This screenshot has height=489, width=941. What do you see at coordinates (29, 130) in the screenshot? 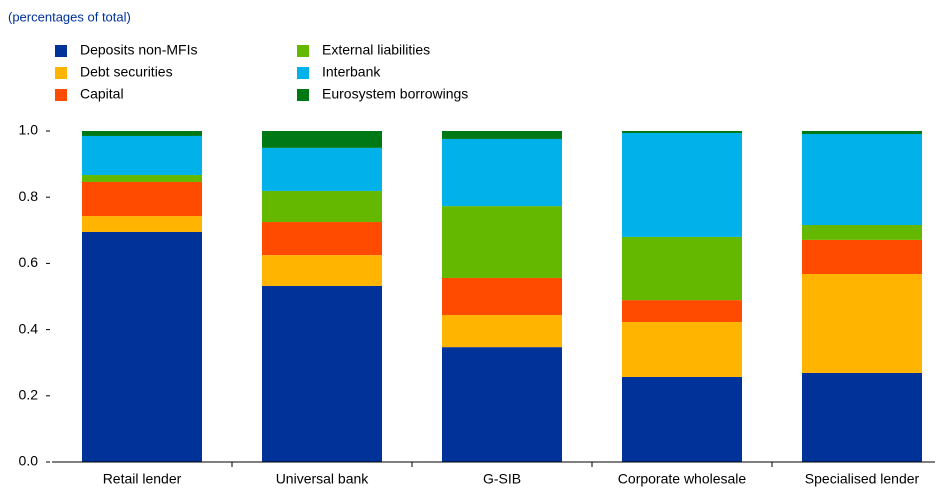
I see `y-tick-label: 1.0` at bounding box center [29, 130].